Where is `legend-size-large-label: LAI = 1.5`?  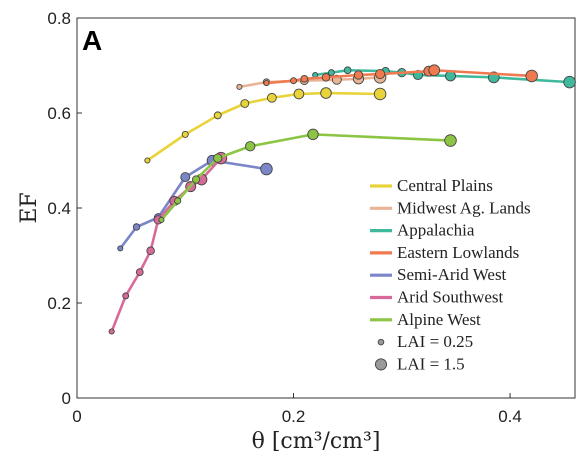
legend-size-large-label: LAI = 1.5 is located at coordinates (431, 363).